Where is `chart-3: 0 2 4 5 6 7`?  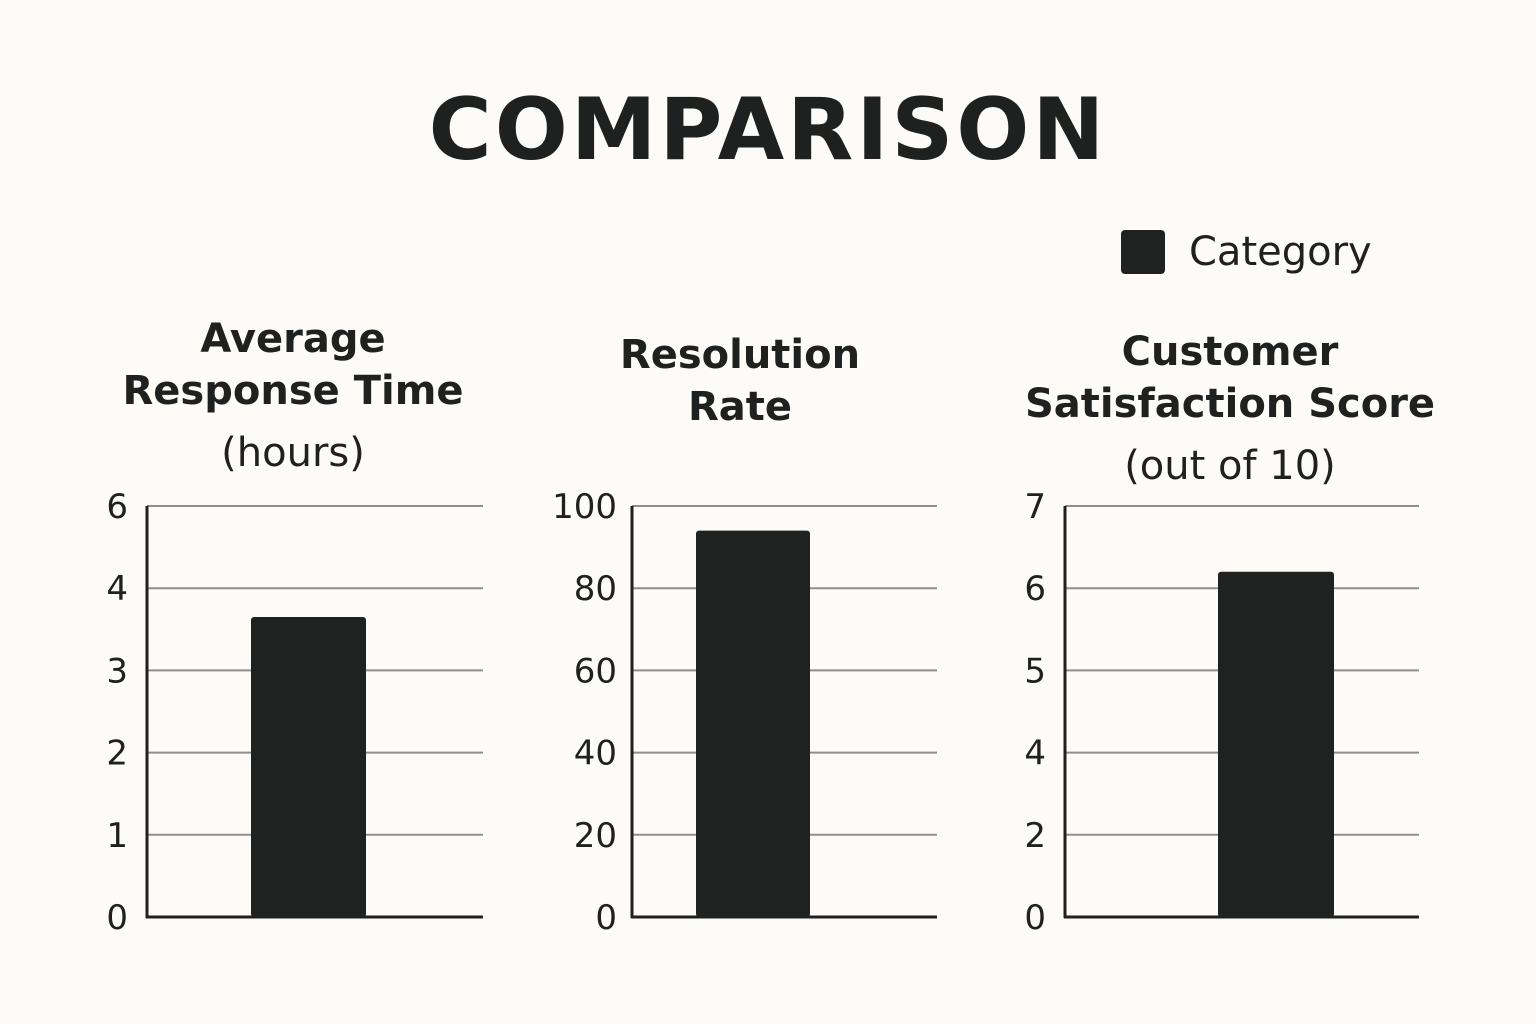
chart-3: 0 2 4 5 6 7 is located at coordinates (1221, 712).